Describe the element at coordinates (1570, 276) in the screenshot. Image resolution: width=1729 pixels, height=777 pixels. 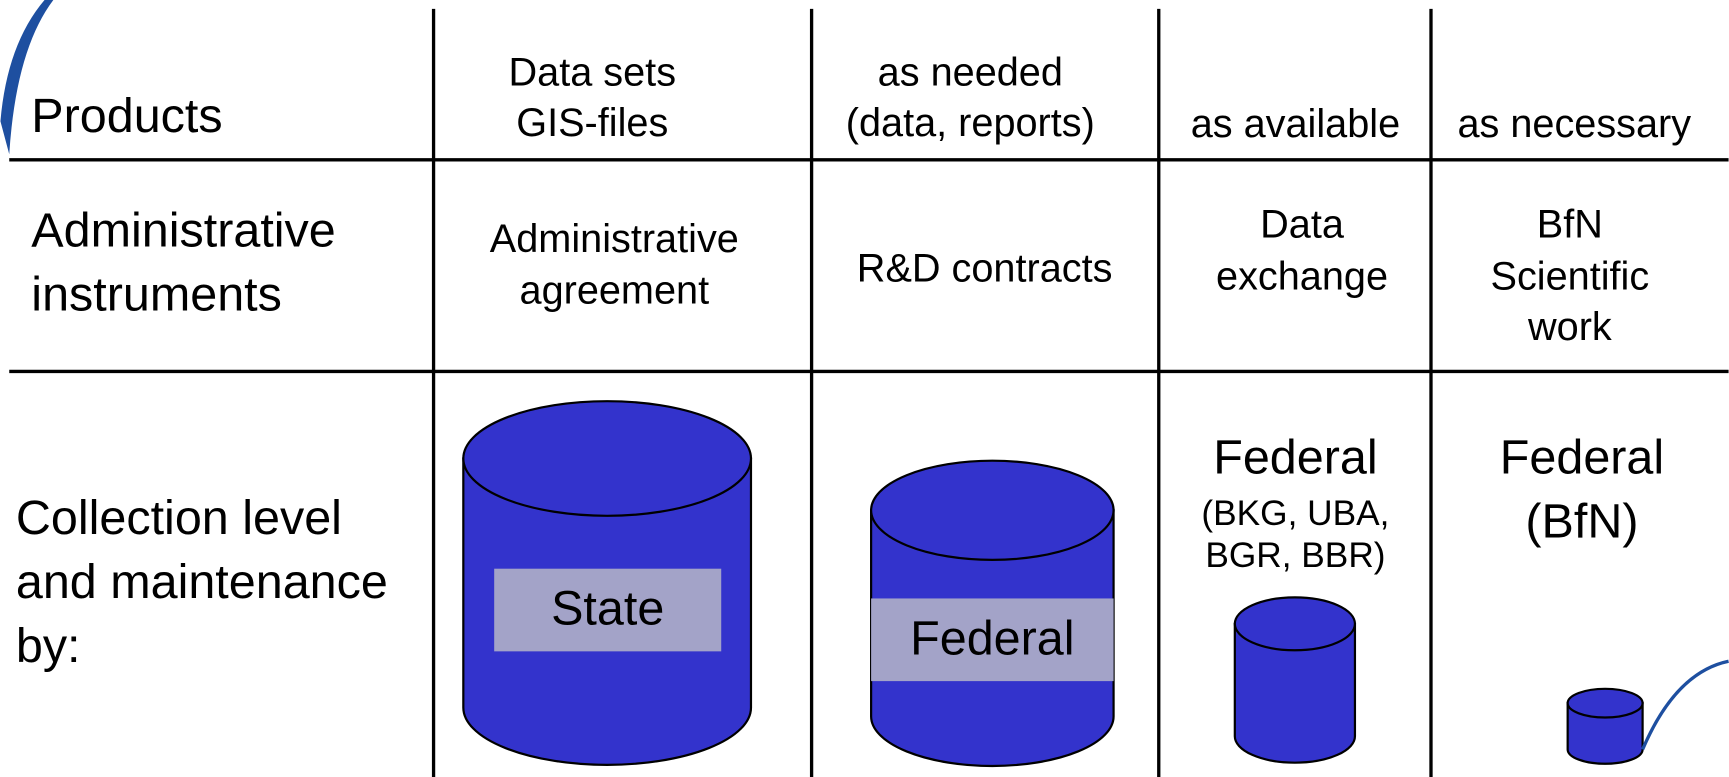
I see `cell-text: Scientific` at that location.